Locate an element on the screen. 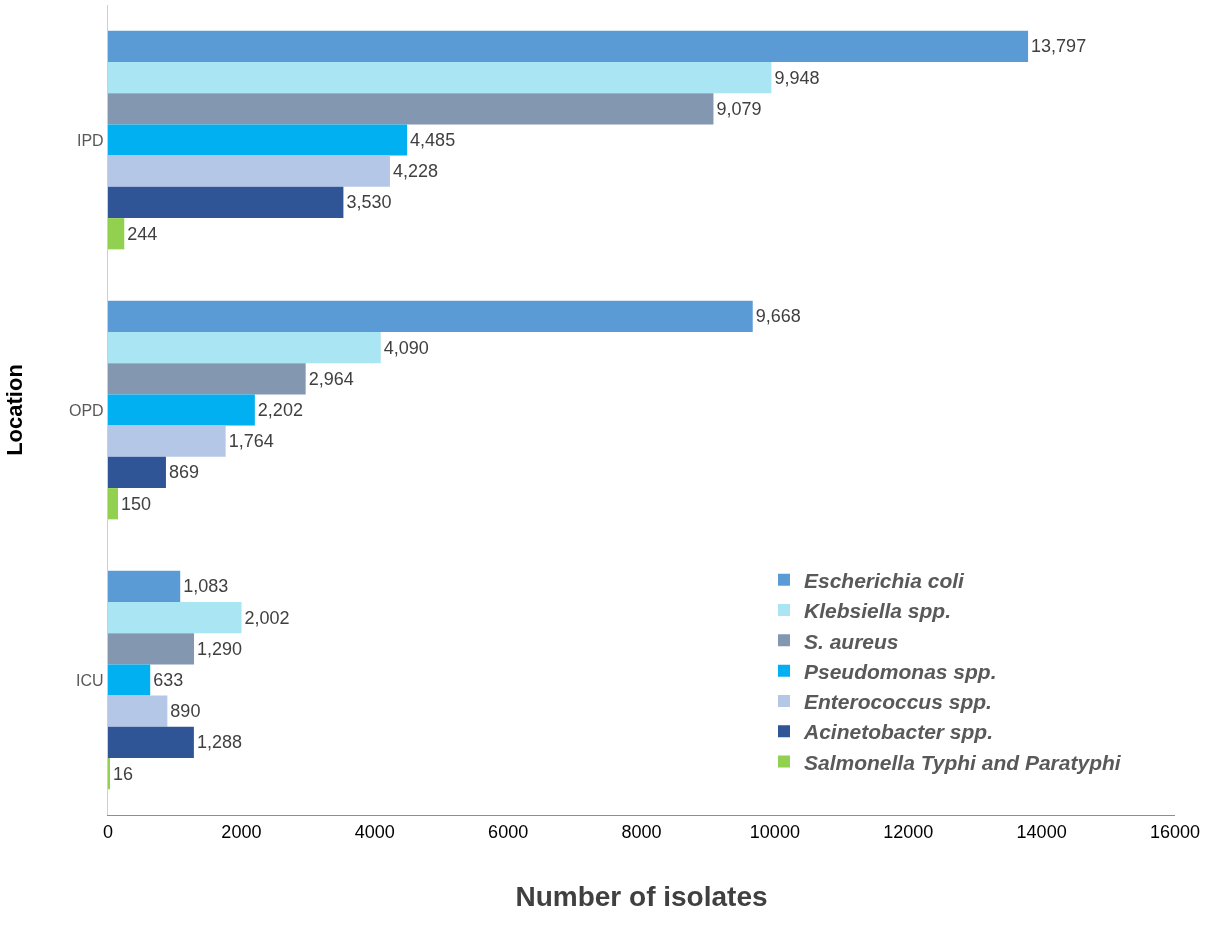  x-axis-title: Number of isolates is located at coordinates (641, 896).